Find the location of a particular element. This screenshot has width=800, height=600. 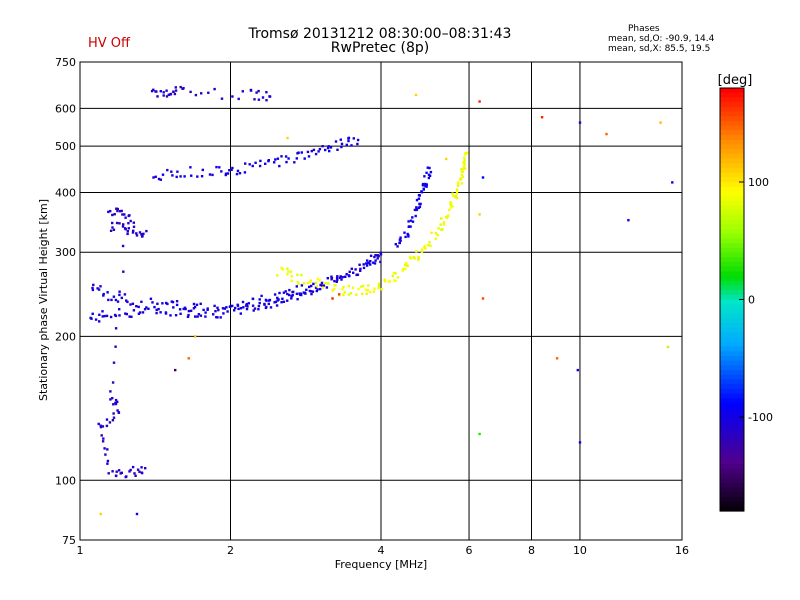

x-tick-label: 10 is located at coordinates (580, 550).